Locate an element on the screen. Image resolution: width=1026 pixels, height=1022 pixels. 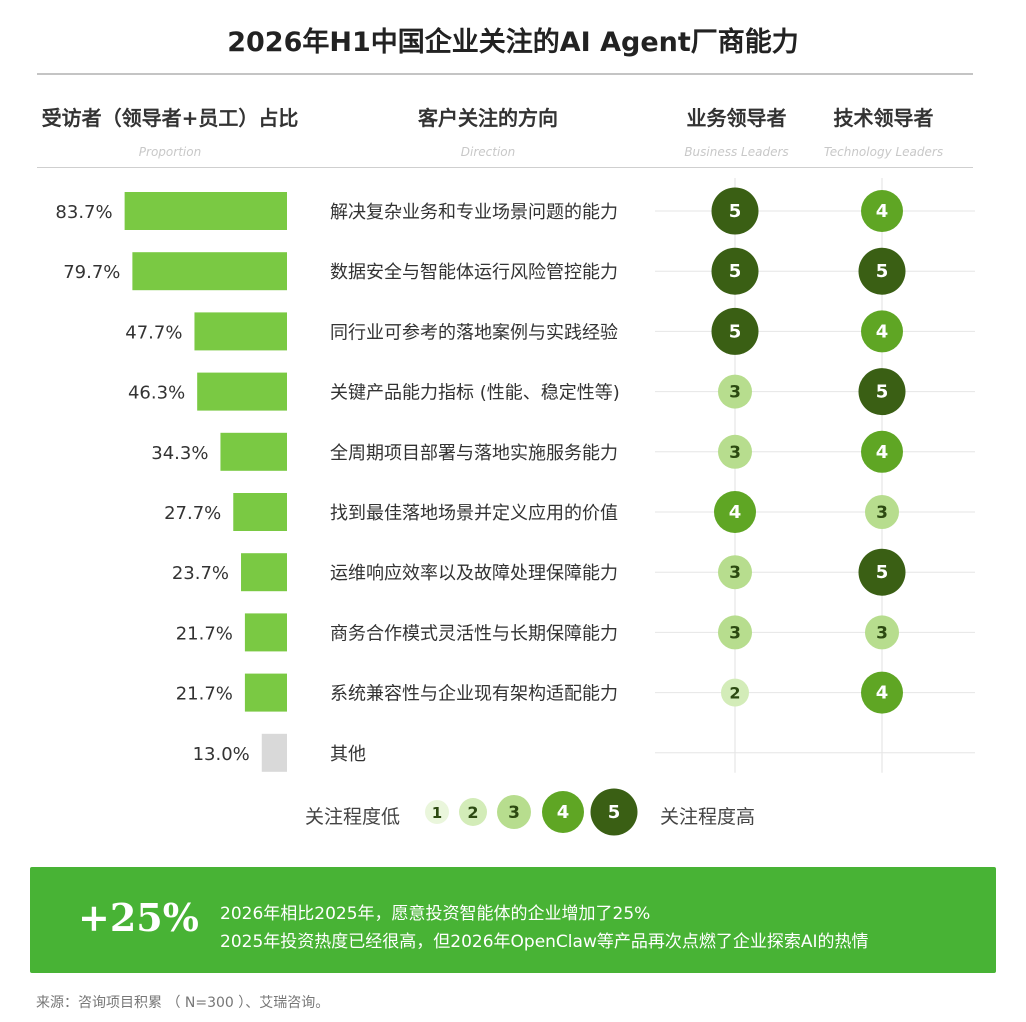
proportion-header-subtitle: Proportion is located at coordinates (170, 152).